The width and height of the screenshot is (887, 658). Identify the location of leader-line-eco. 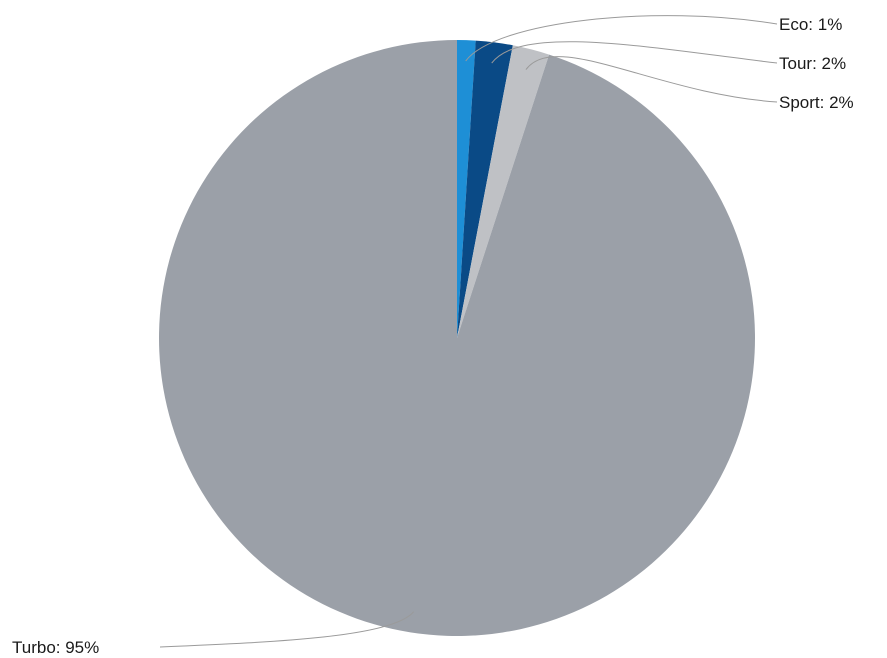
(621, 38).